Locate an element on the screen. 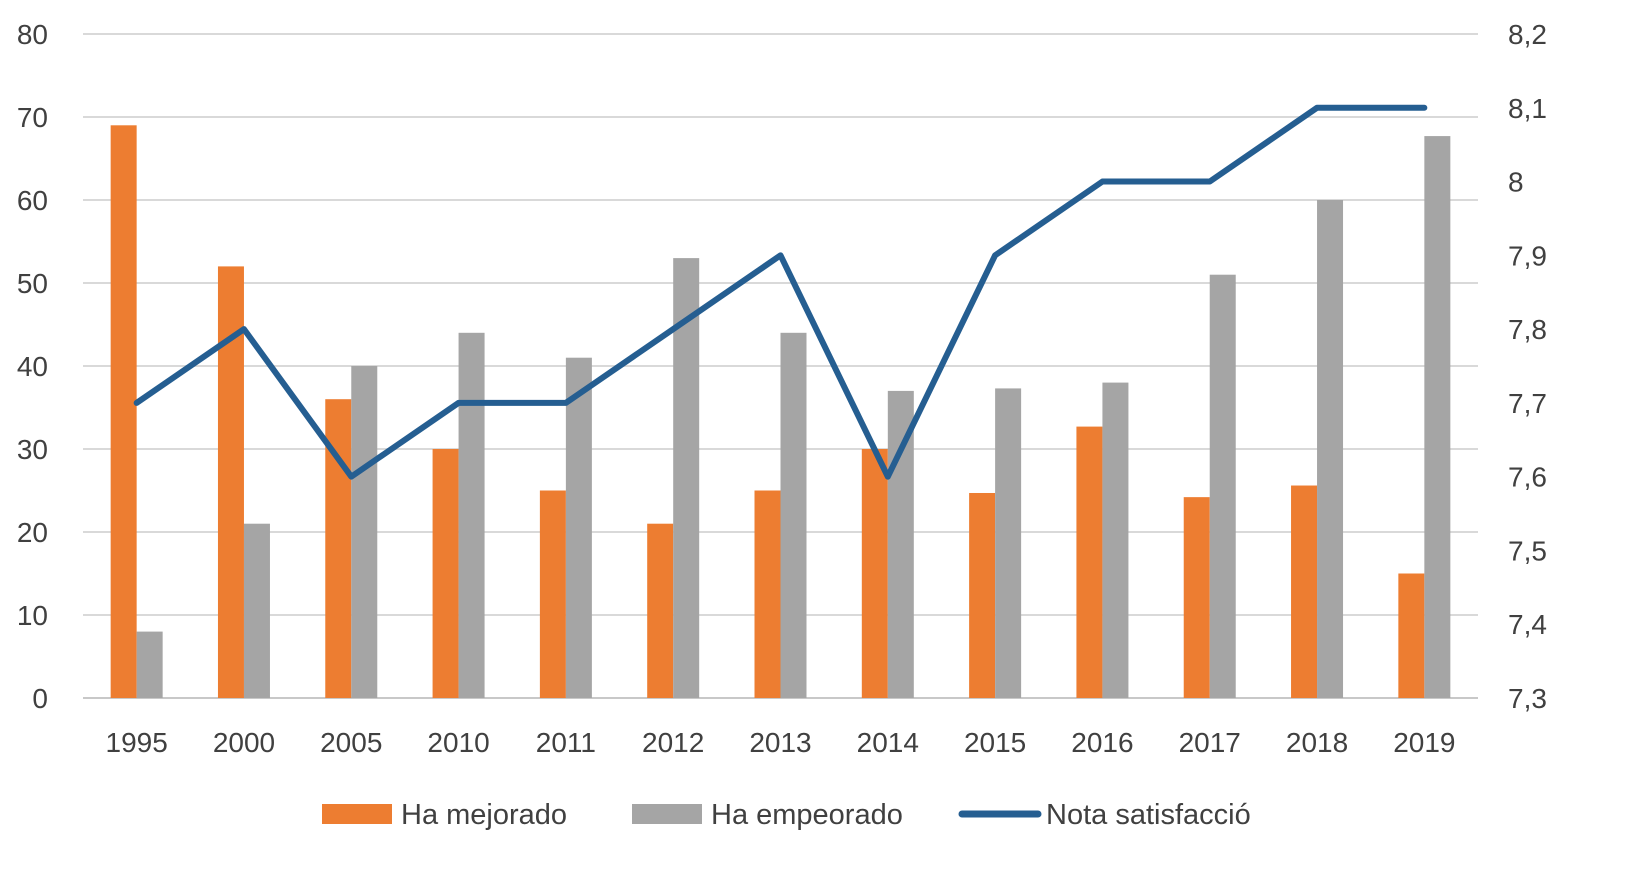  legend-item: Nota satisfacció is located at coordinates (1106, 815).